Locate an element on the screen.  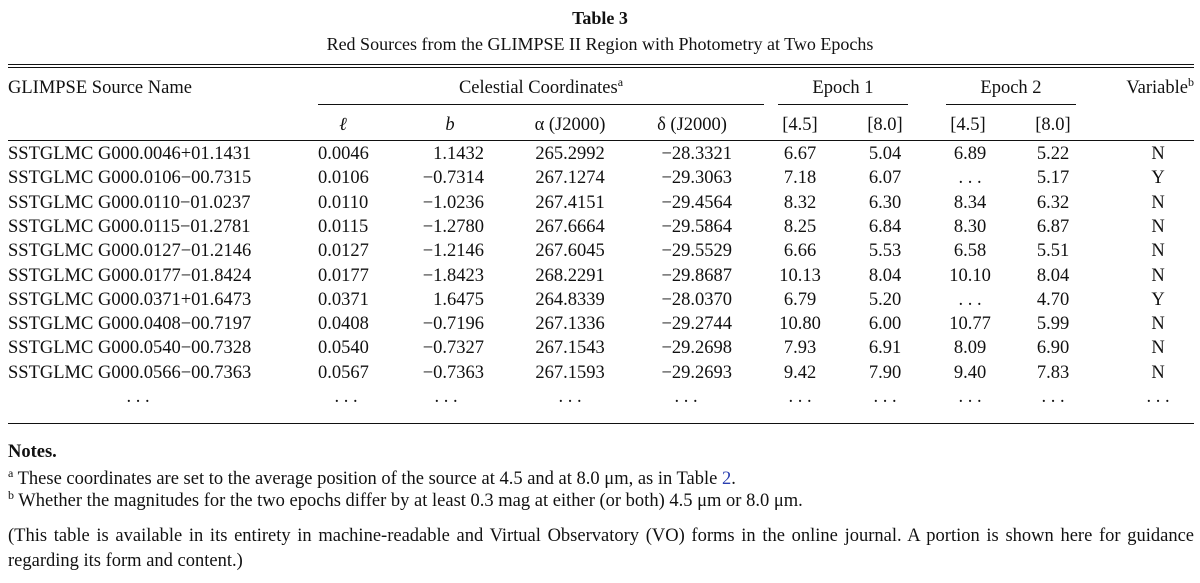
ra-cell: 267.4151 is located at coordinates (570, 202).